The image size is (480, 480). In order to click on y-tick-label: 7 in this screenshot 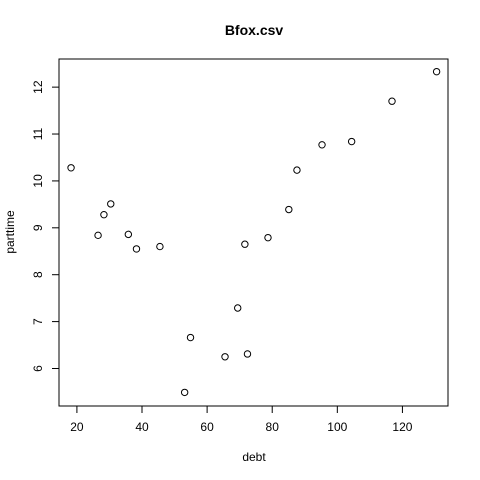, I will do `click(38, 321)`.